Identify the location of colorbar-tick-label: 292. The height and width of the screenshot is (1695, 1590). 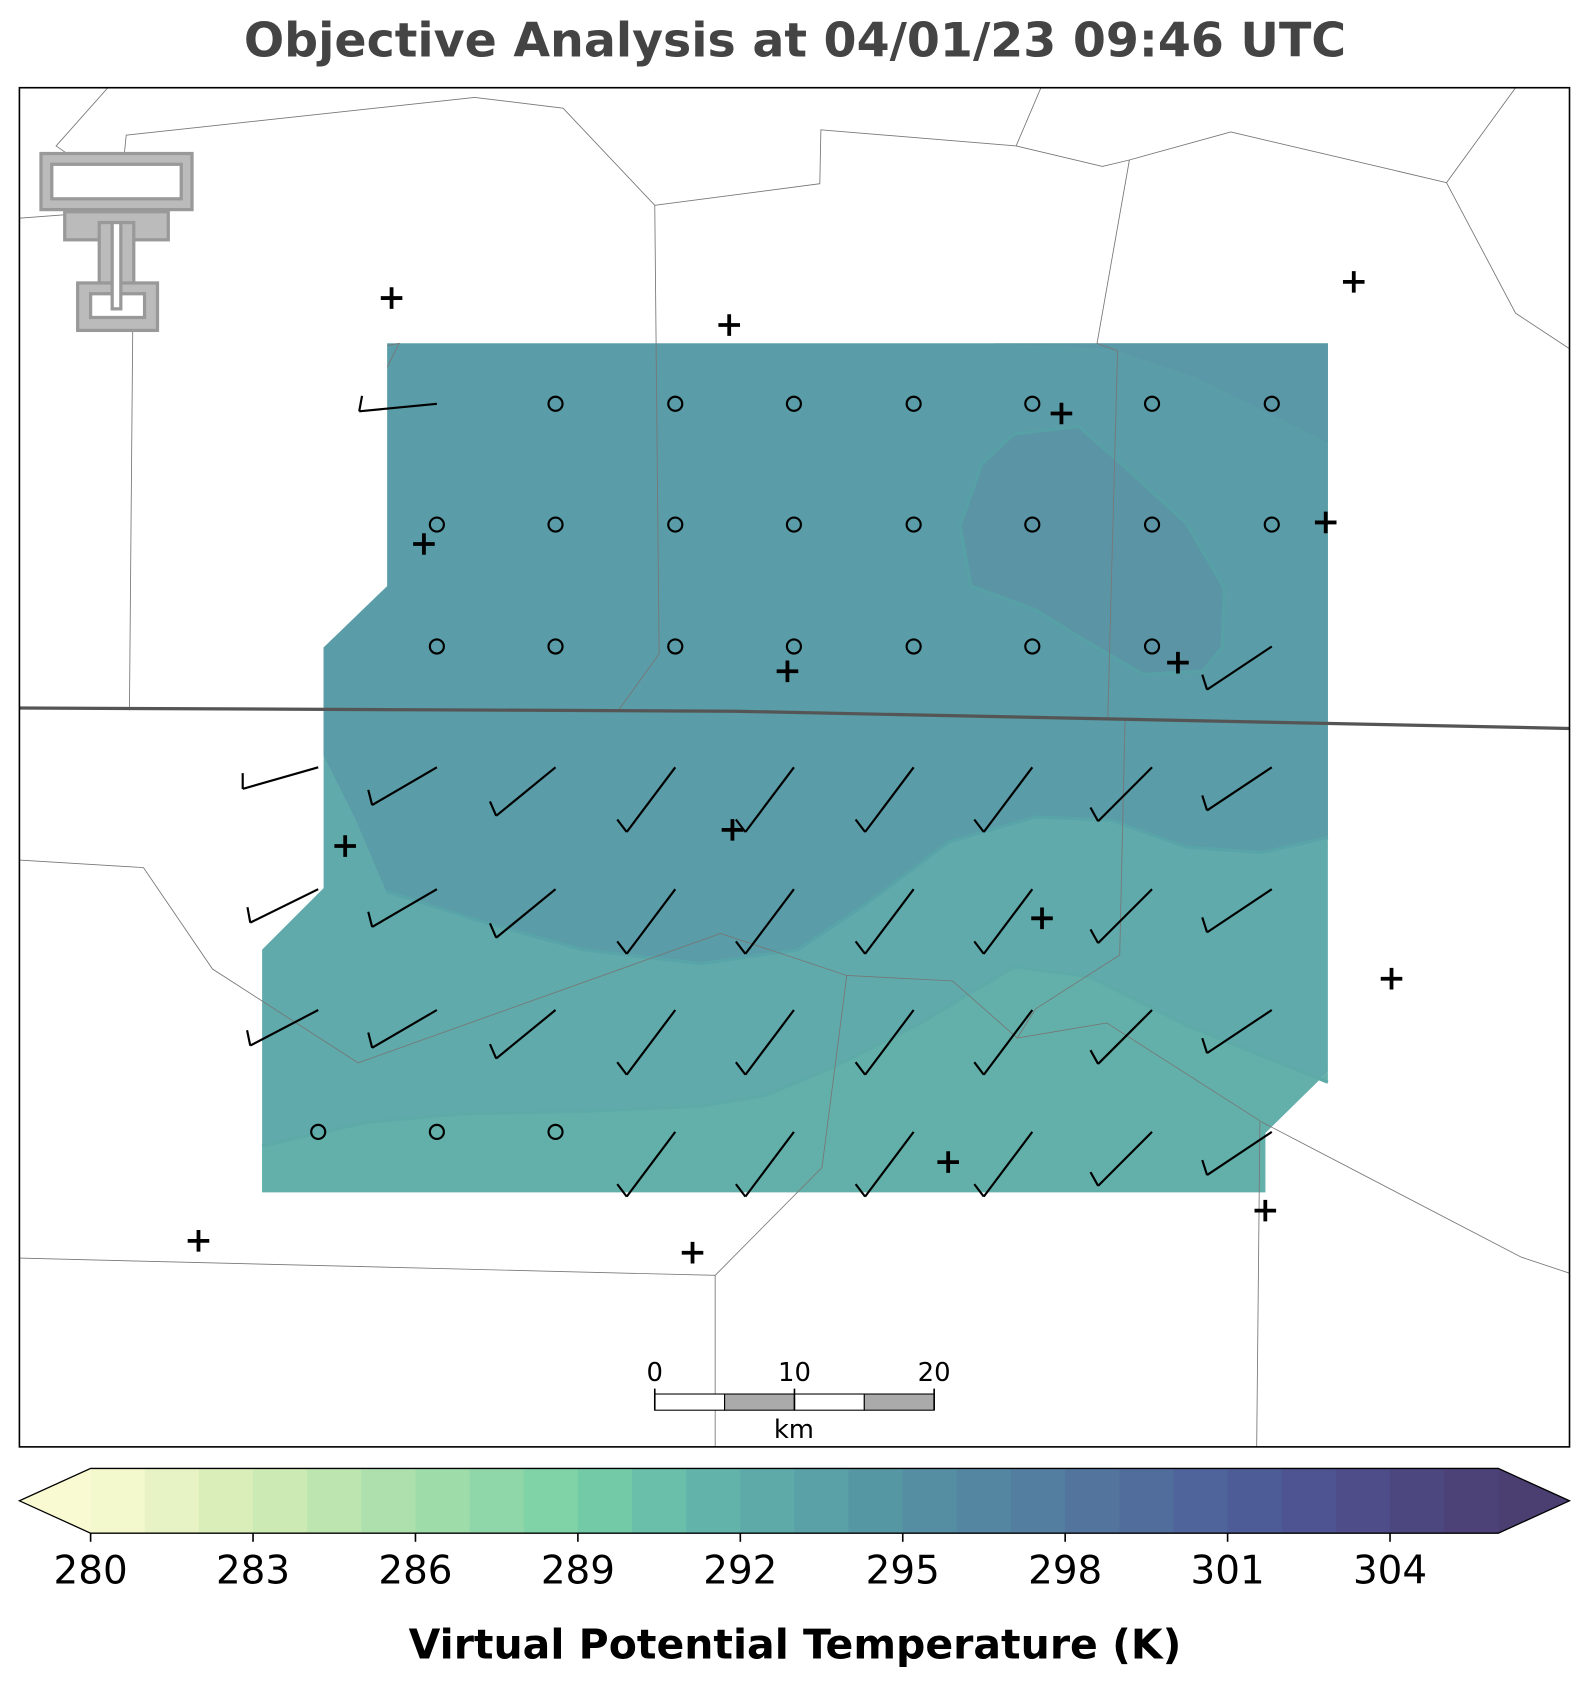
(740, 1571).